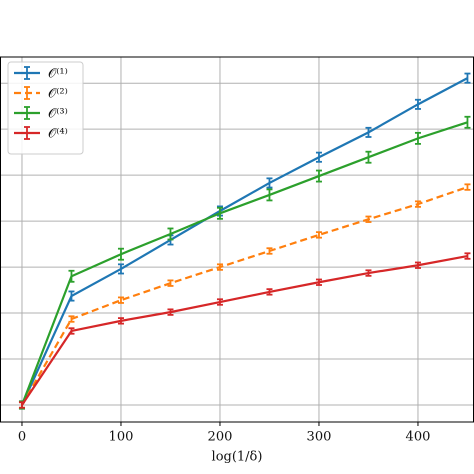 The width and height of the screenshot is (474, 474). Describe the element at coordinates (220, 437) in the screenshot. I see `x-tick-label: 200` at that location.